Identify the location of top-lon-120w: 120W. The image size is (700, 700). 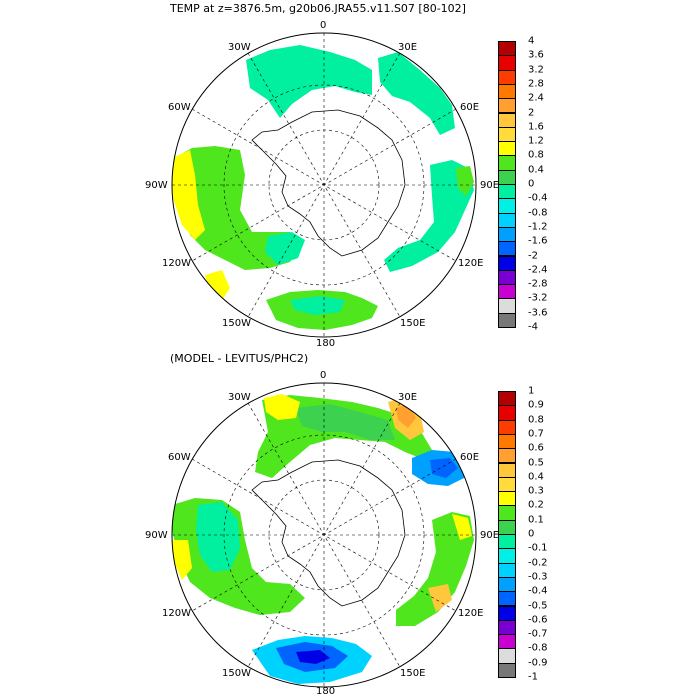
(176, 263).